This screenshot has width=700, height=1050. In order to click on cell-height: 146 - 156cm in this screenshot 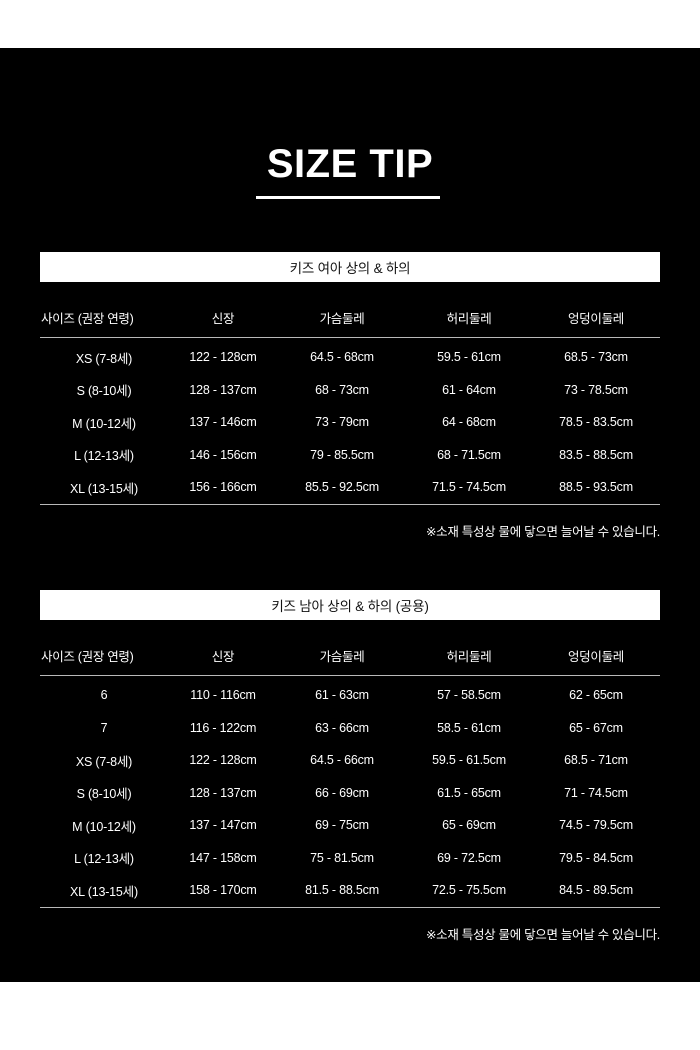, I will do `click(223, 454)`.